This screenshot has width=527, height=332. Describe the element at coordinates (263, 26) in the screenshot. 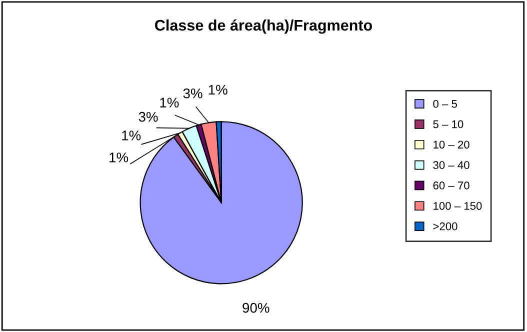

I see `chart-title: Classe de área(ha)/Fragmento` at that location.